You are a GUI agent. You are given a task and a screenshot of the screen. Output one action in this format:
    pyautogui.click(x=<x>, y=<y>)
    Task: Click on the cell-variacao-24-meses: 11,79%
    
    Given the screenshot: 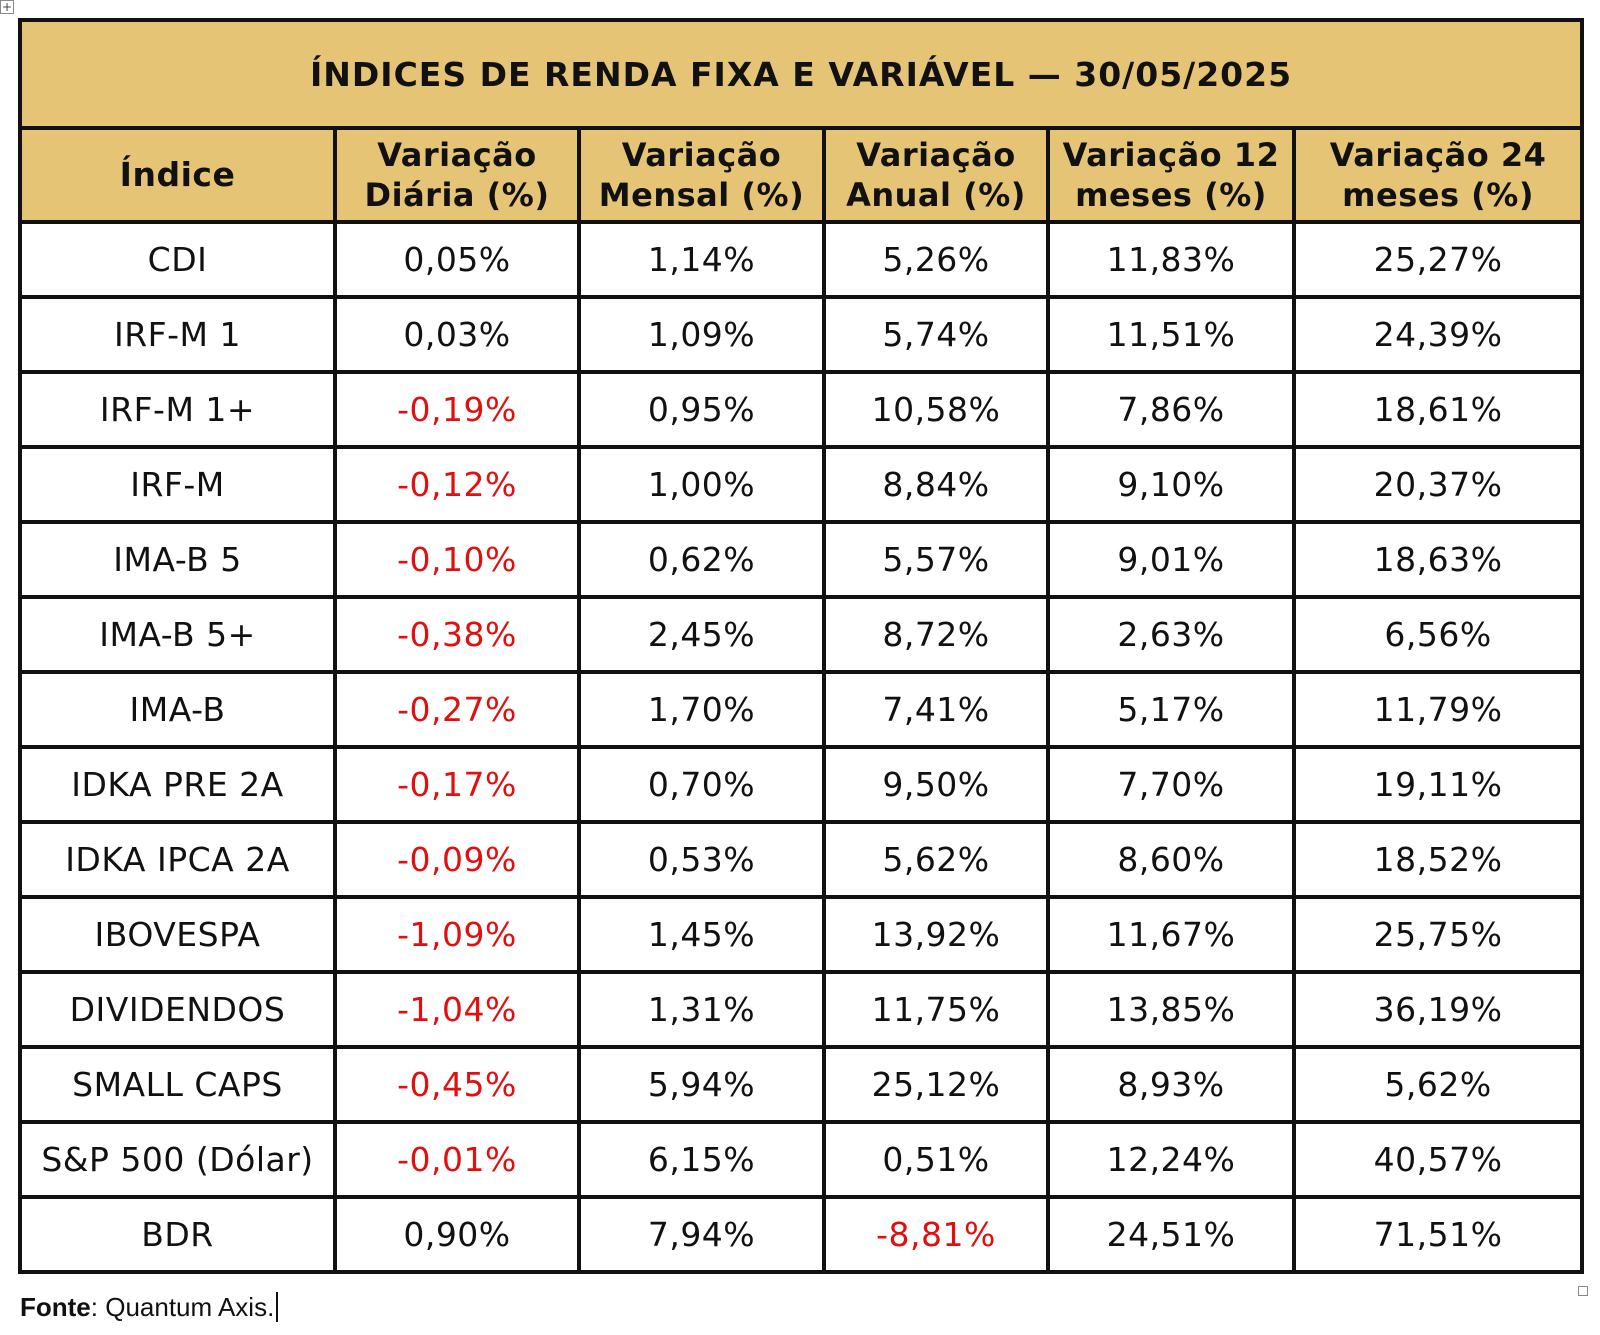 What is the action you would take?
    pyautogui.click(x=1438, y=709)
    